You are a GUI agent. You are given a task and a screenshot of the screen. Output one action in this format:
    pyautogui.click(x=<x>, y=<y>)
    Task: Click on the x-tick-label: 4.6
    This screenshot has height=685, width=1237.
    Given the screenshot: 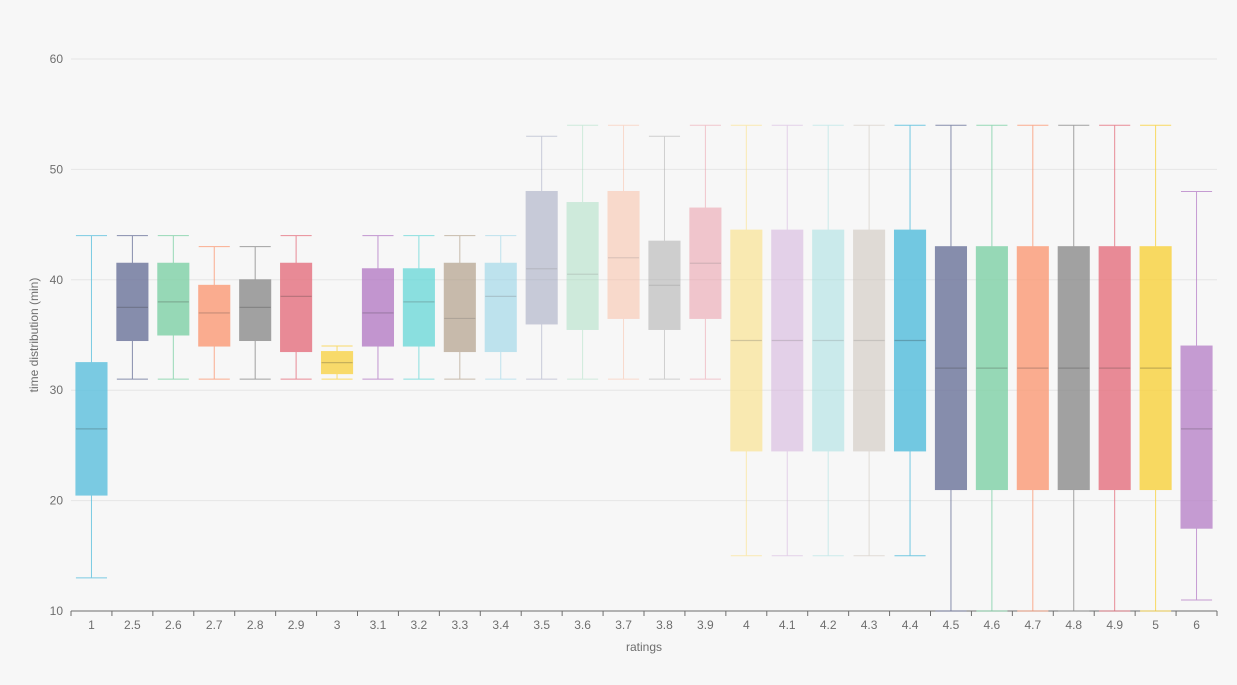 What is the action you would take?
    pyautogui.click(x=992, y=625)
    